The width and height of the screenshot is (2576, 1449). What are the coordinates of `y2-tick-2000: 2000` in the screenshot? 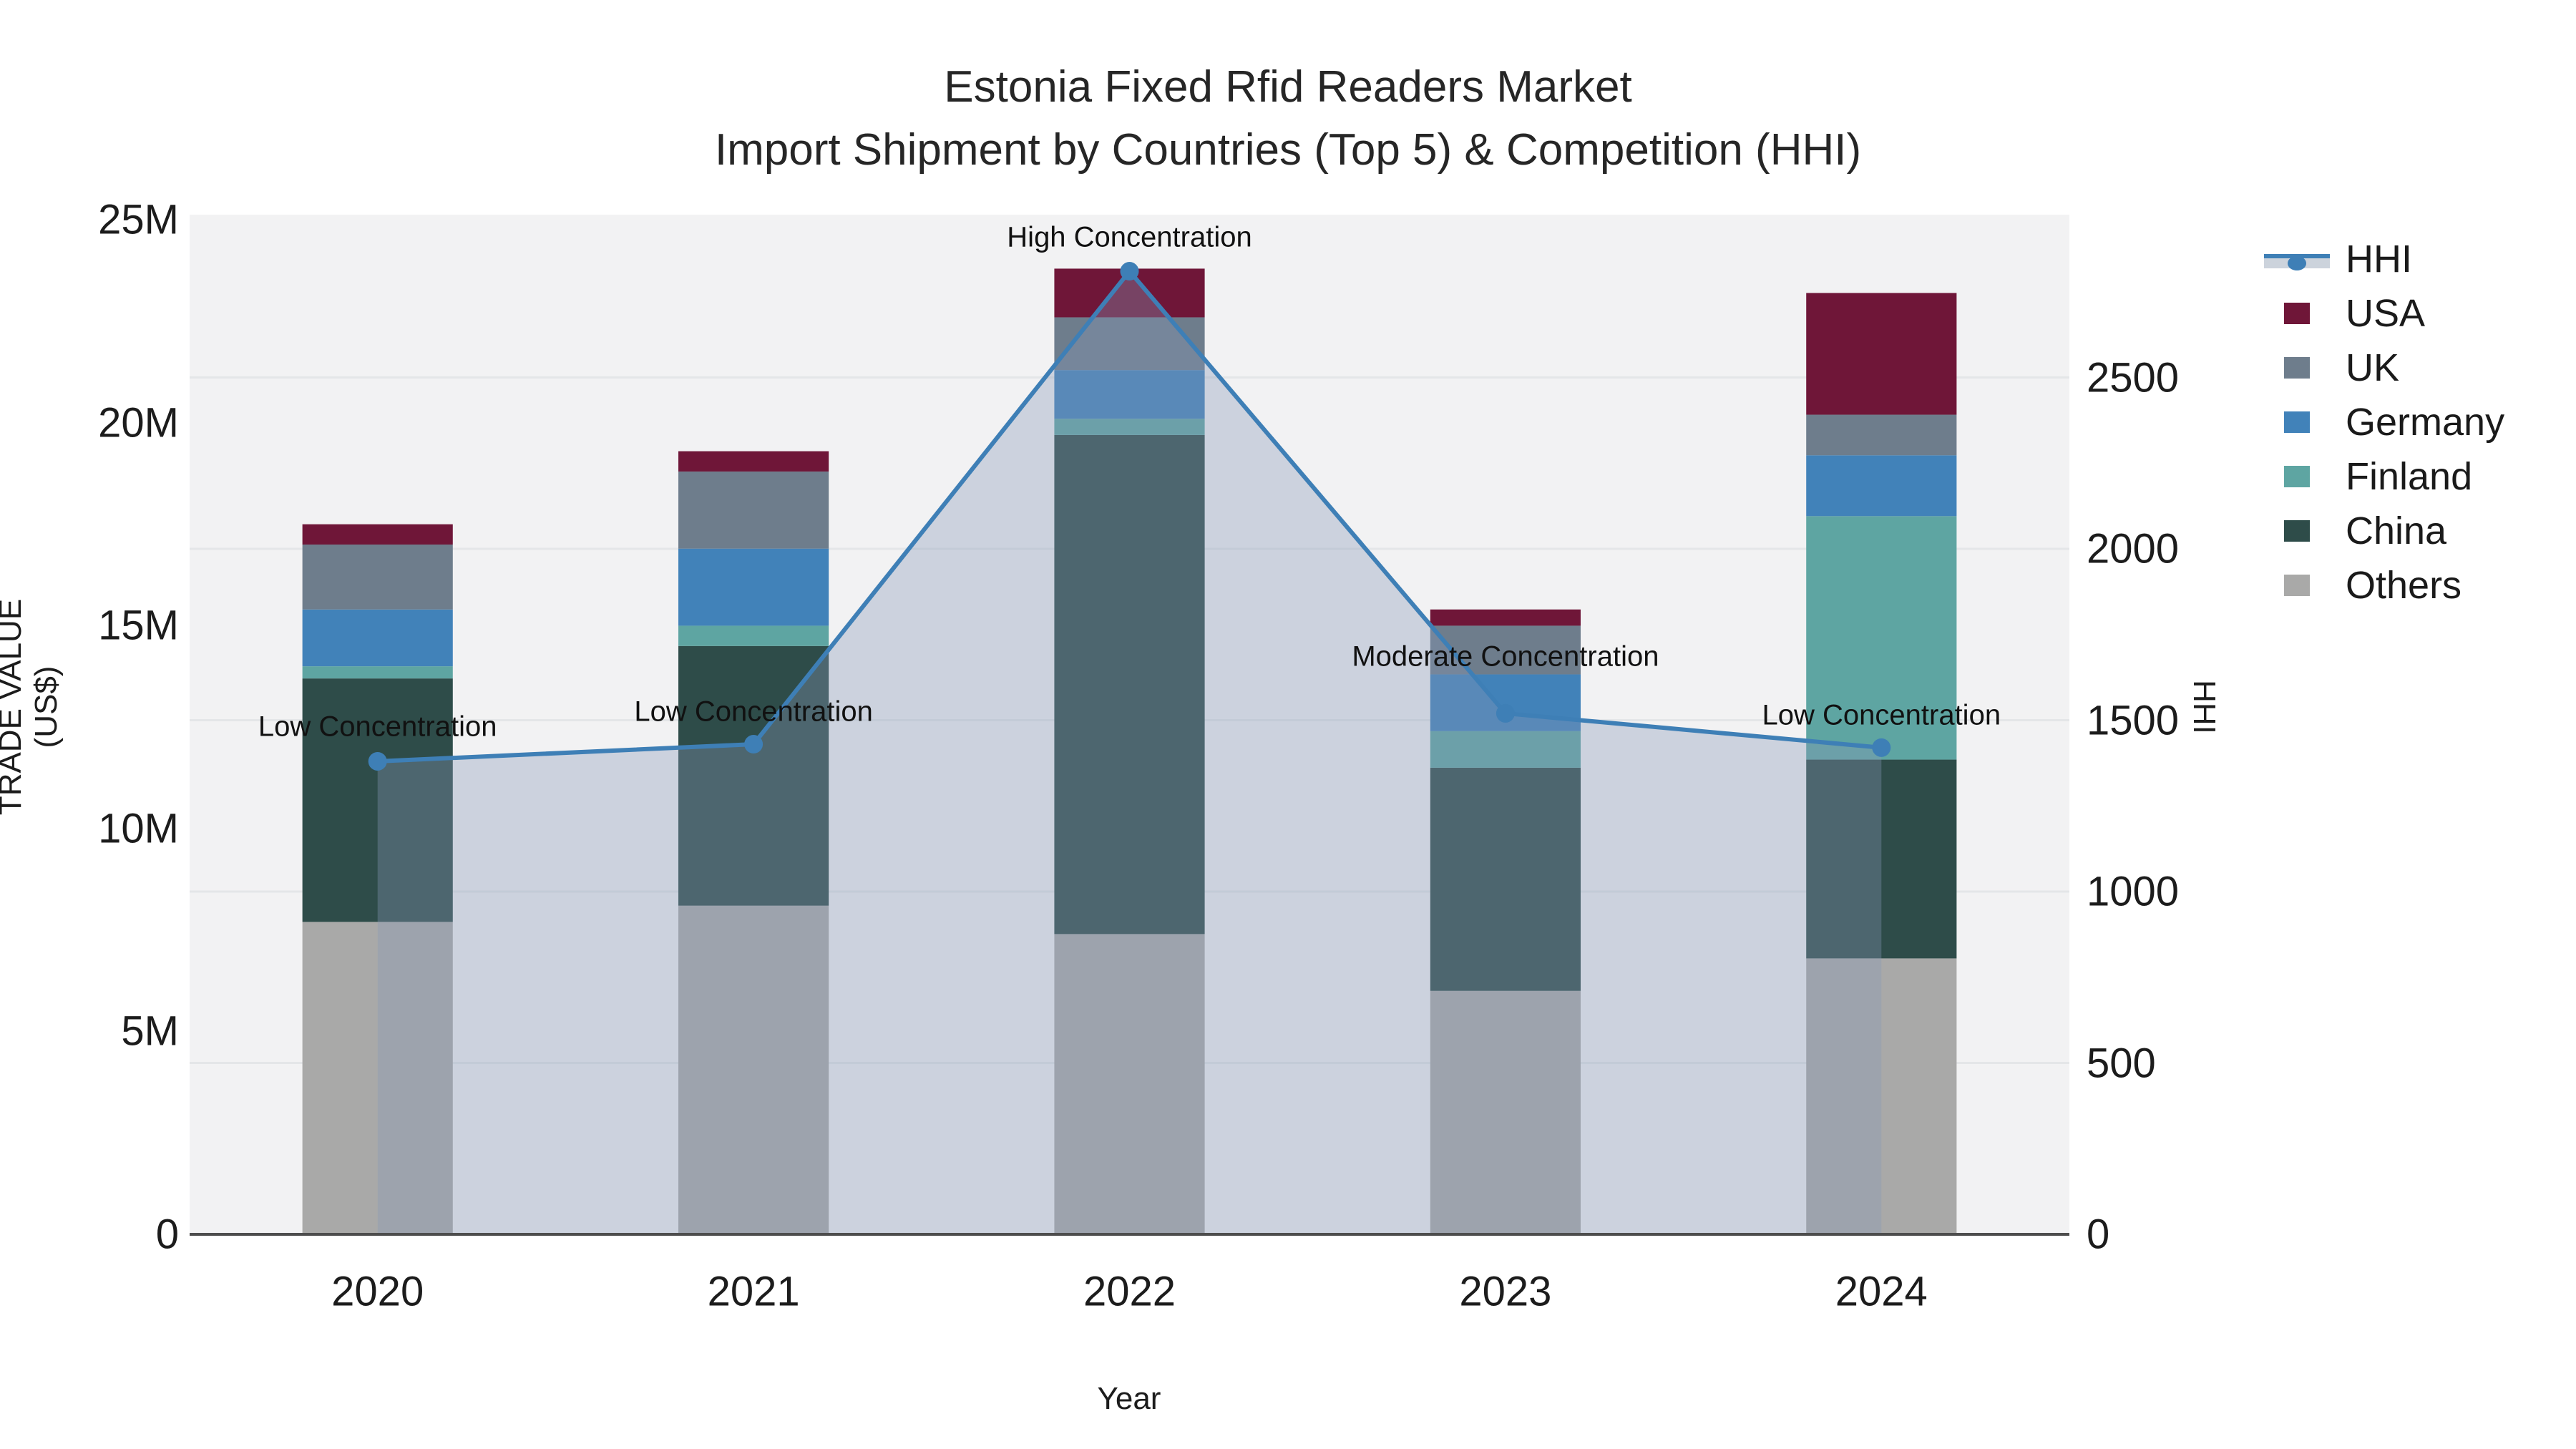 It's located at (2133, 548).